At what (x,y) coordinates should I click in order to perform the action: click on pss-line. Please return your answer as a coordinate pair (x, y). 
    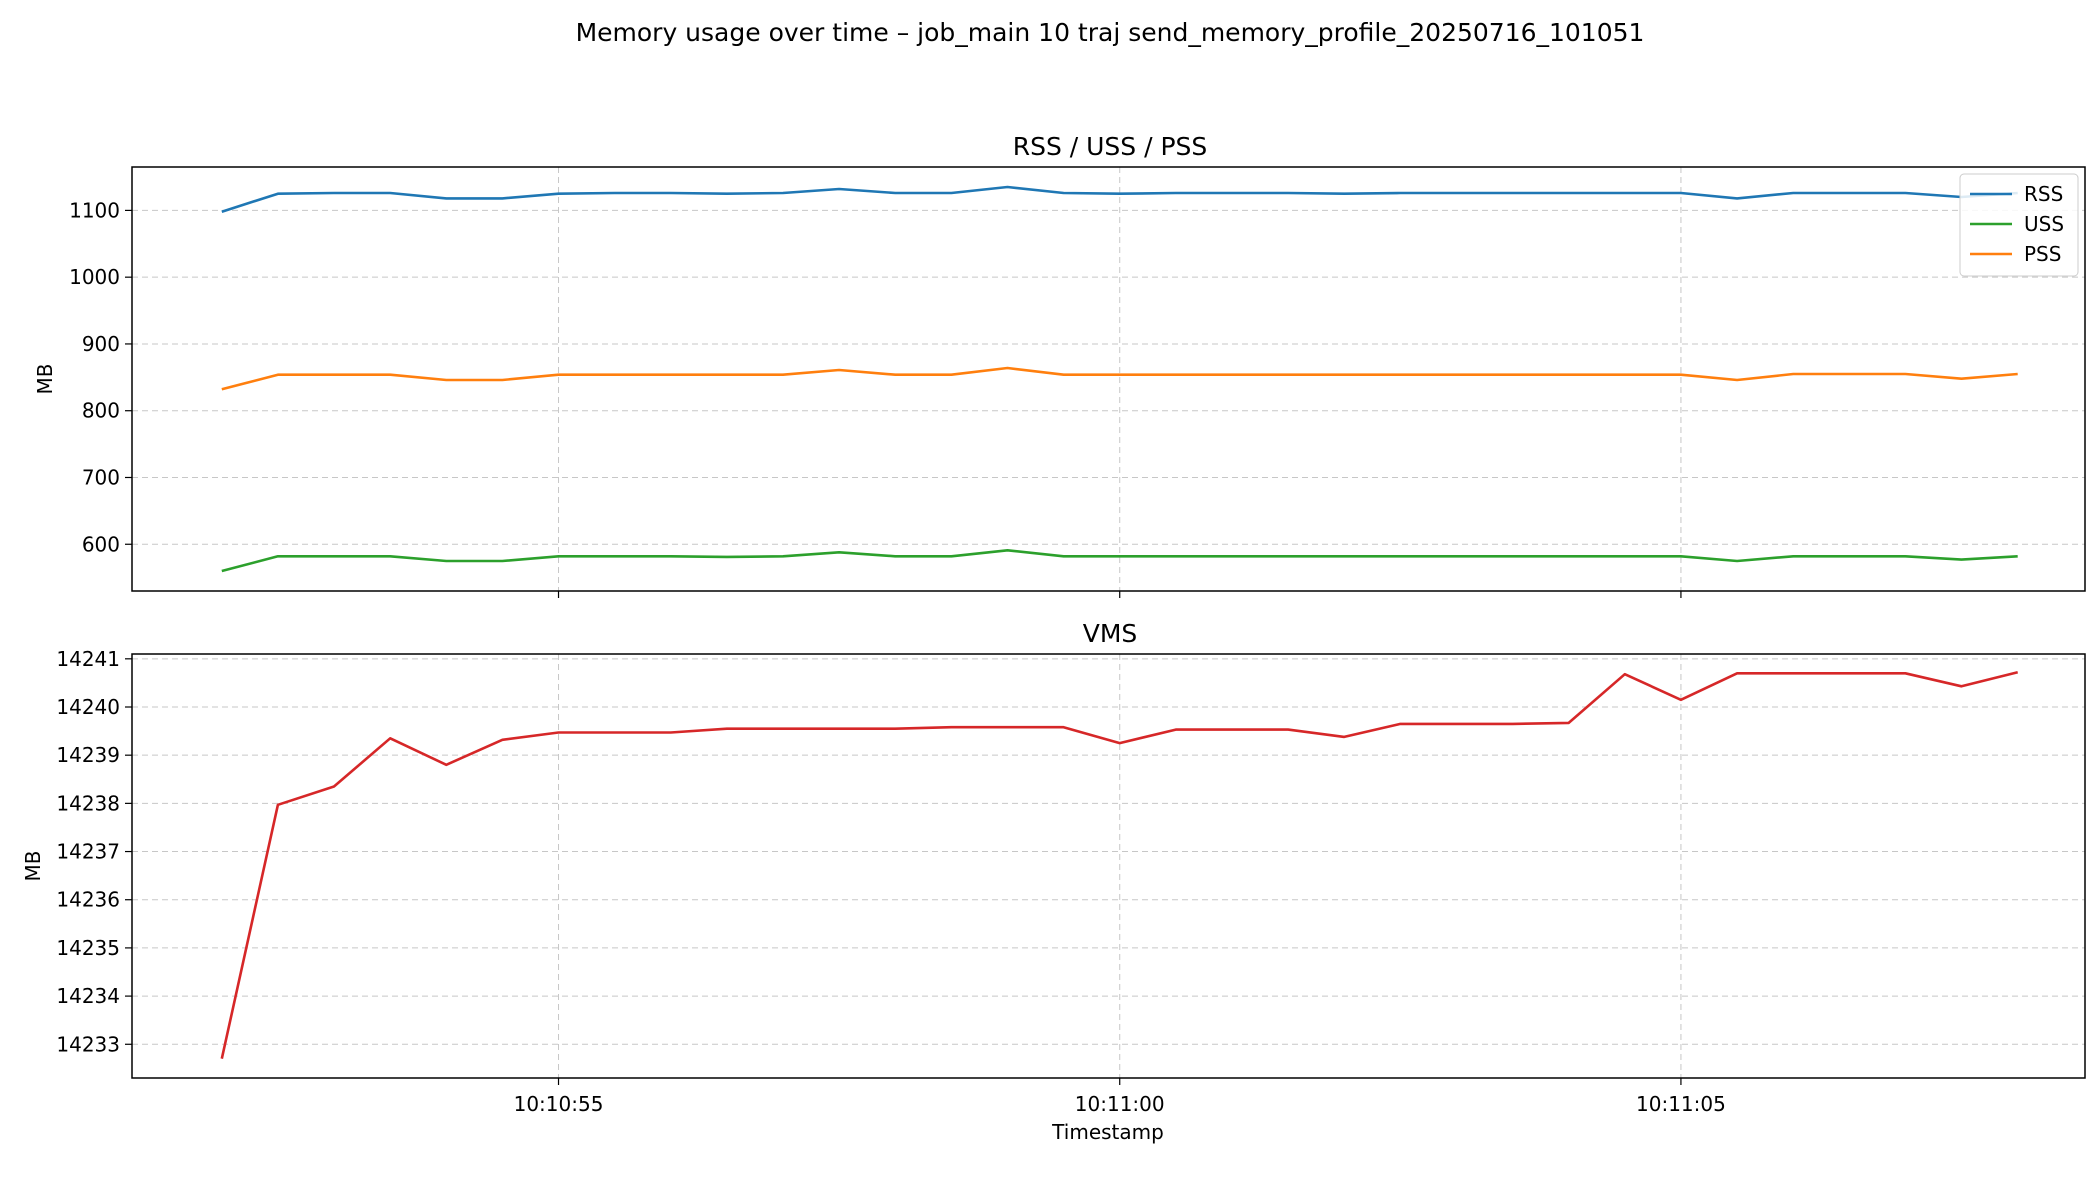
    Looking at the image, I should click on (1119, 378).